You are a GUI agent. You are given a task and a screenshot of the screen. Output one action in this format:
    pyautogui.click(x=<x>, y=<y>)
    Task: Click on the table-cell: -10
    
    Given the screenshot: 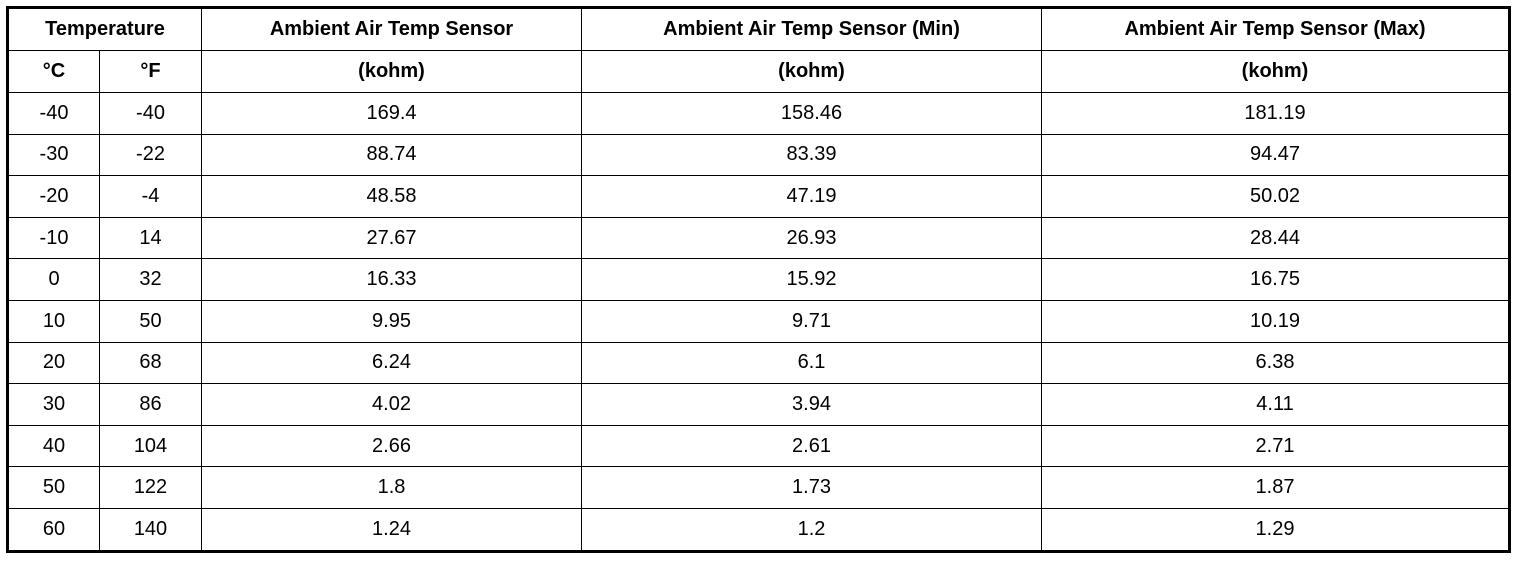 What is the action you would take?
    pyautogui.click(x=53, y=238)
    